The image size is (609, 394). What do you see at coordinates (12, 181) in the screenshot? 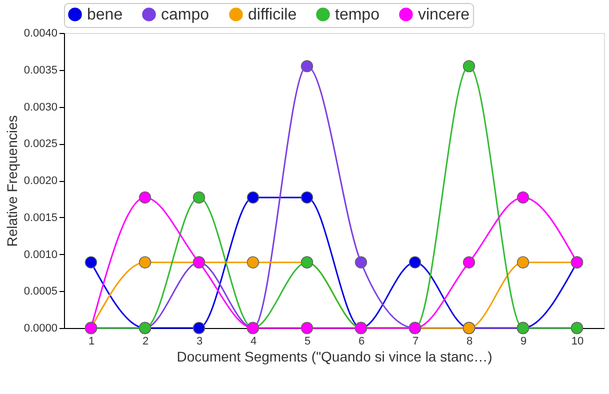
I see `y-axis-title: Relative Frequencies` at bounding box center [12, 181].